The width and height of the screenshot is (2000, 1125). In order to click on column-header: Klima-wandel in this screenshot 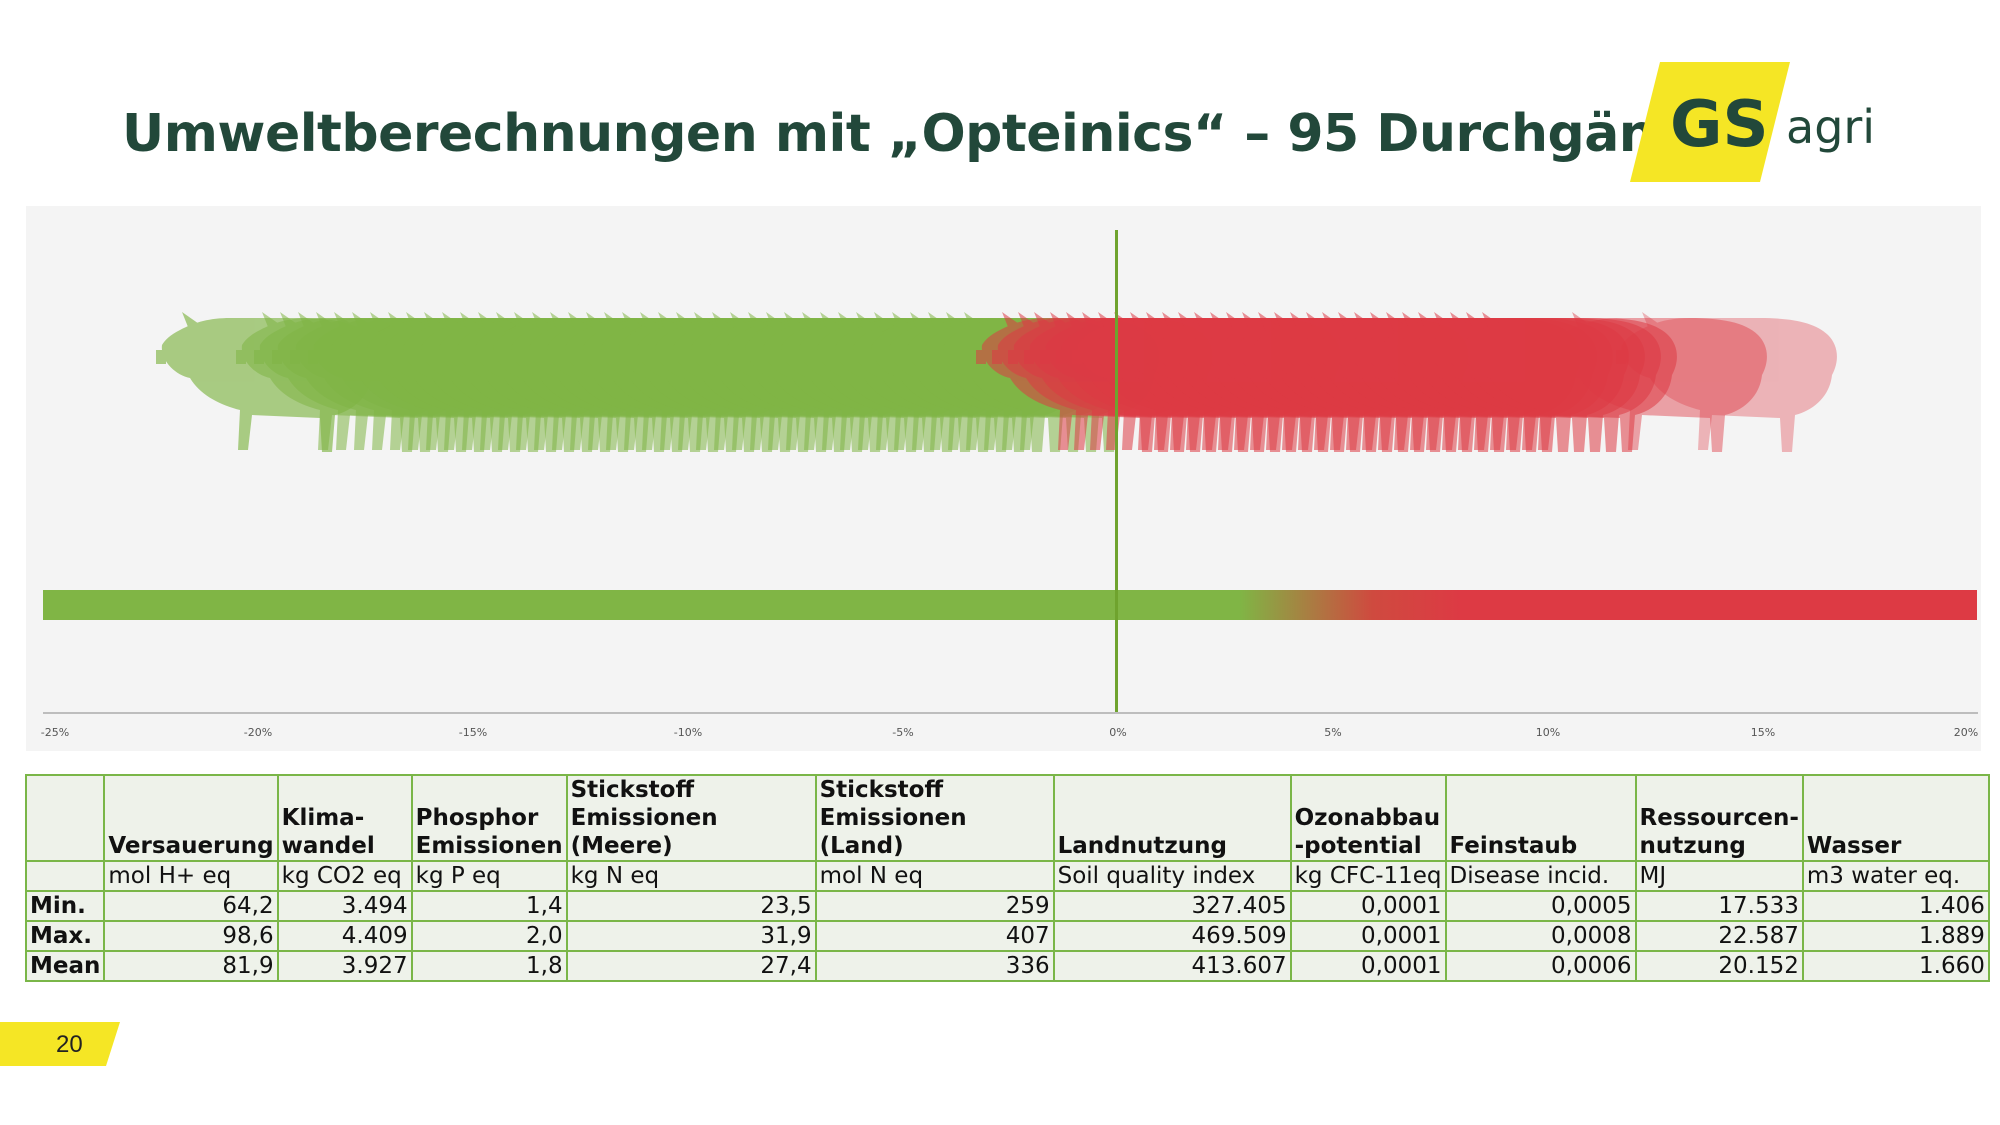, I will do `click(344, 818)`.